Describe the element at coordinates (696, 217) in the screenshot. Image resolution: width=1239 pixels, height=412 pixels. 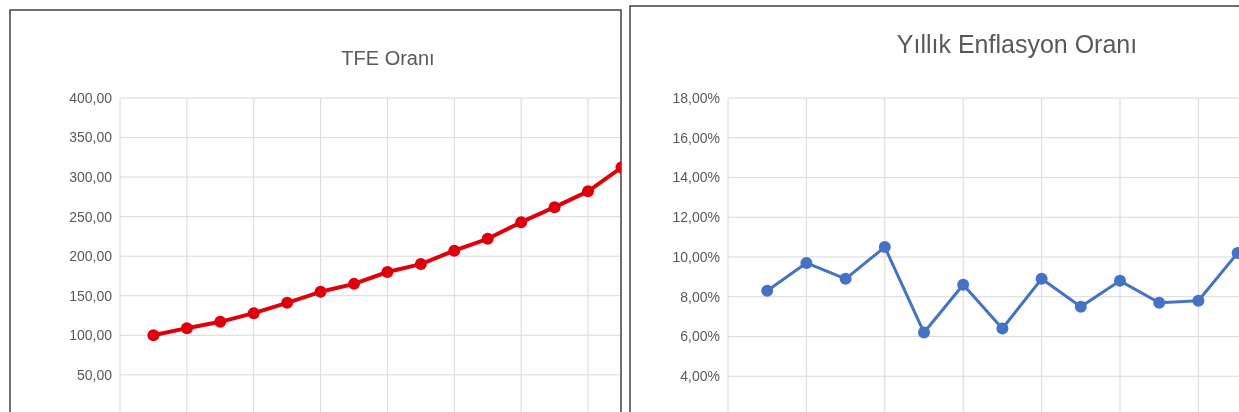
I see `y-tick-label: 12,00%` at that location.